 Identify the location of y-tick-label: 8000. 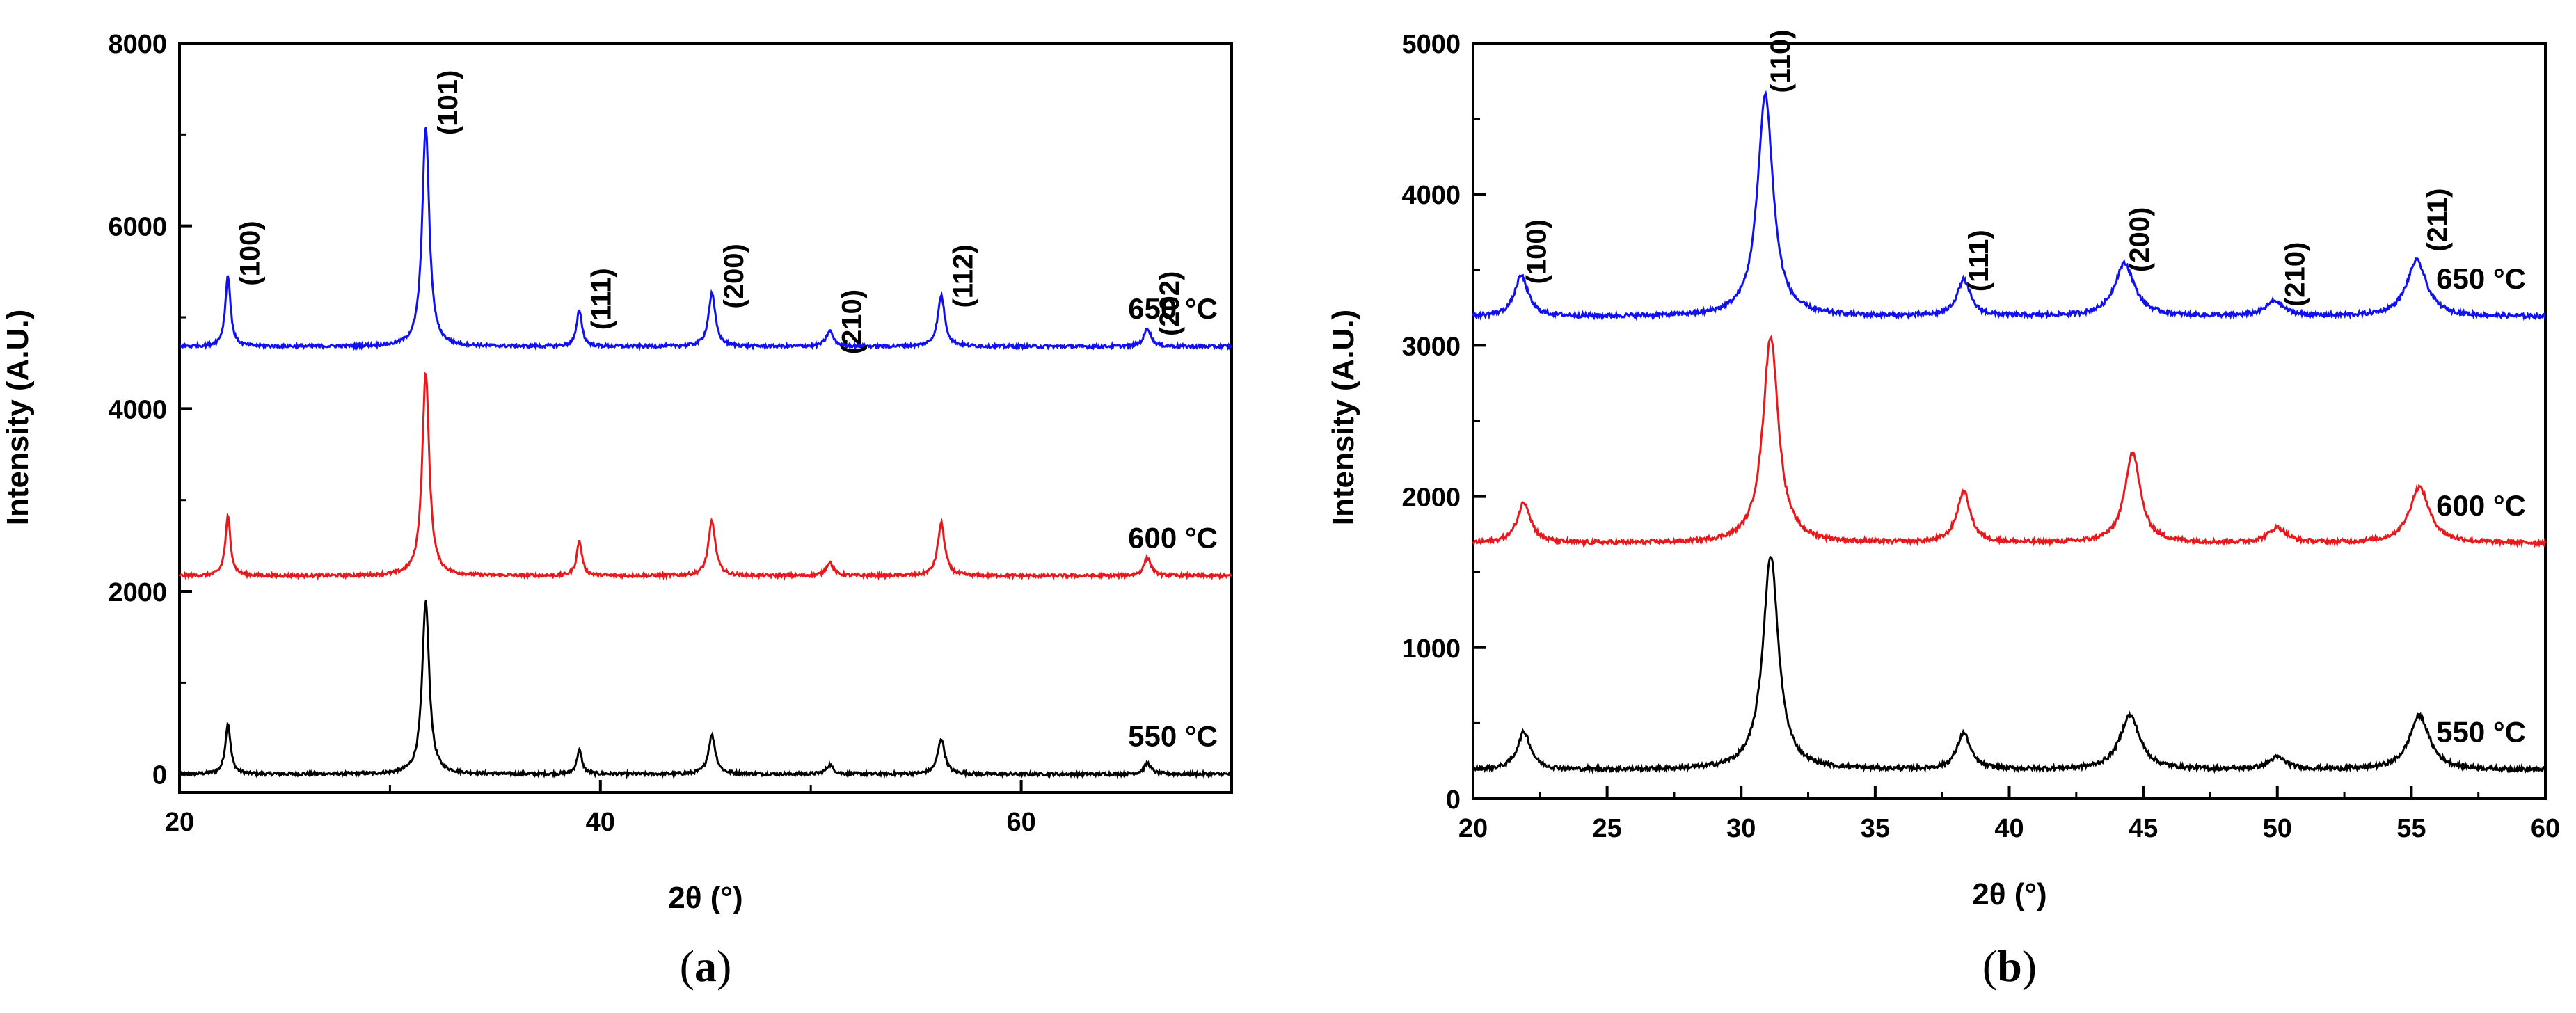
(137, 44).